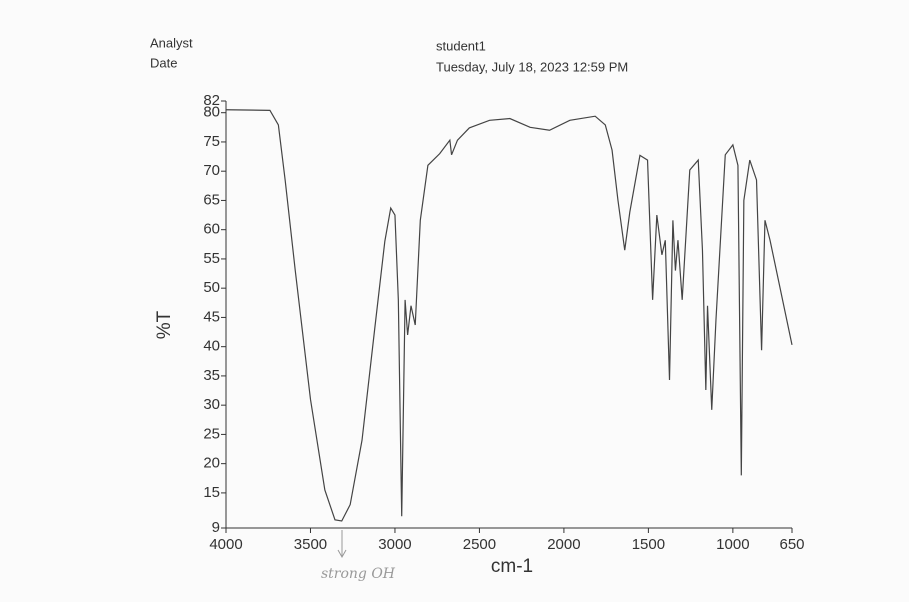 The height and width of the screenshot is (602, 909). What do you see at coordinates (310, 544) in the screenshot?
I see `x-tick-label: 3500` at bounding box center [310, 544].